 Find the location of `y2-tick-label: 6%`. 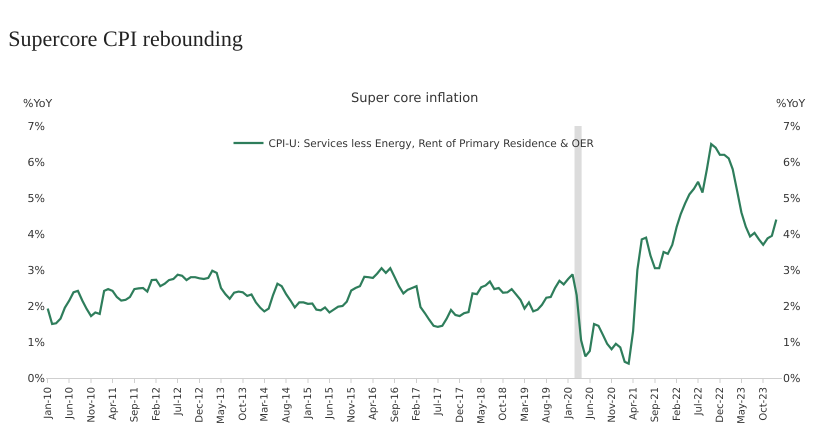

y2-tick-label: 6% is located at coordinates (791, 162).